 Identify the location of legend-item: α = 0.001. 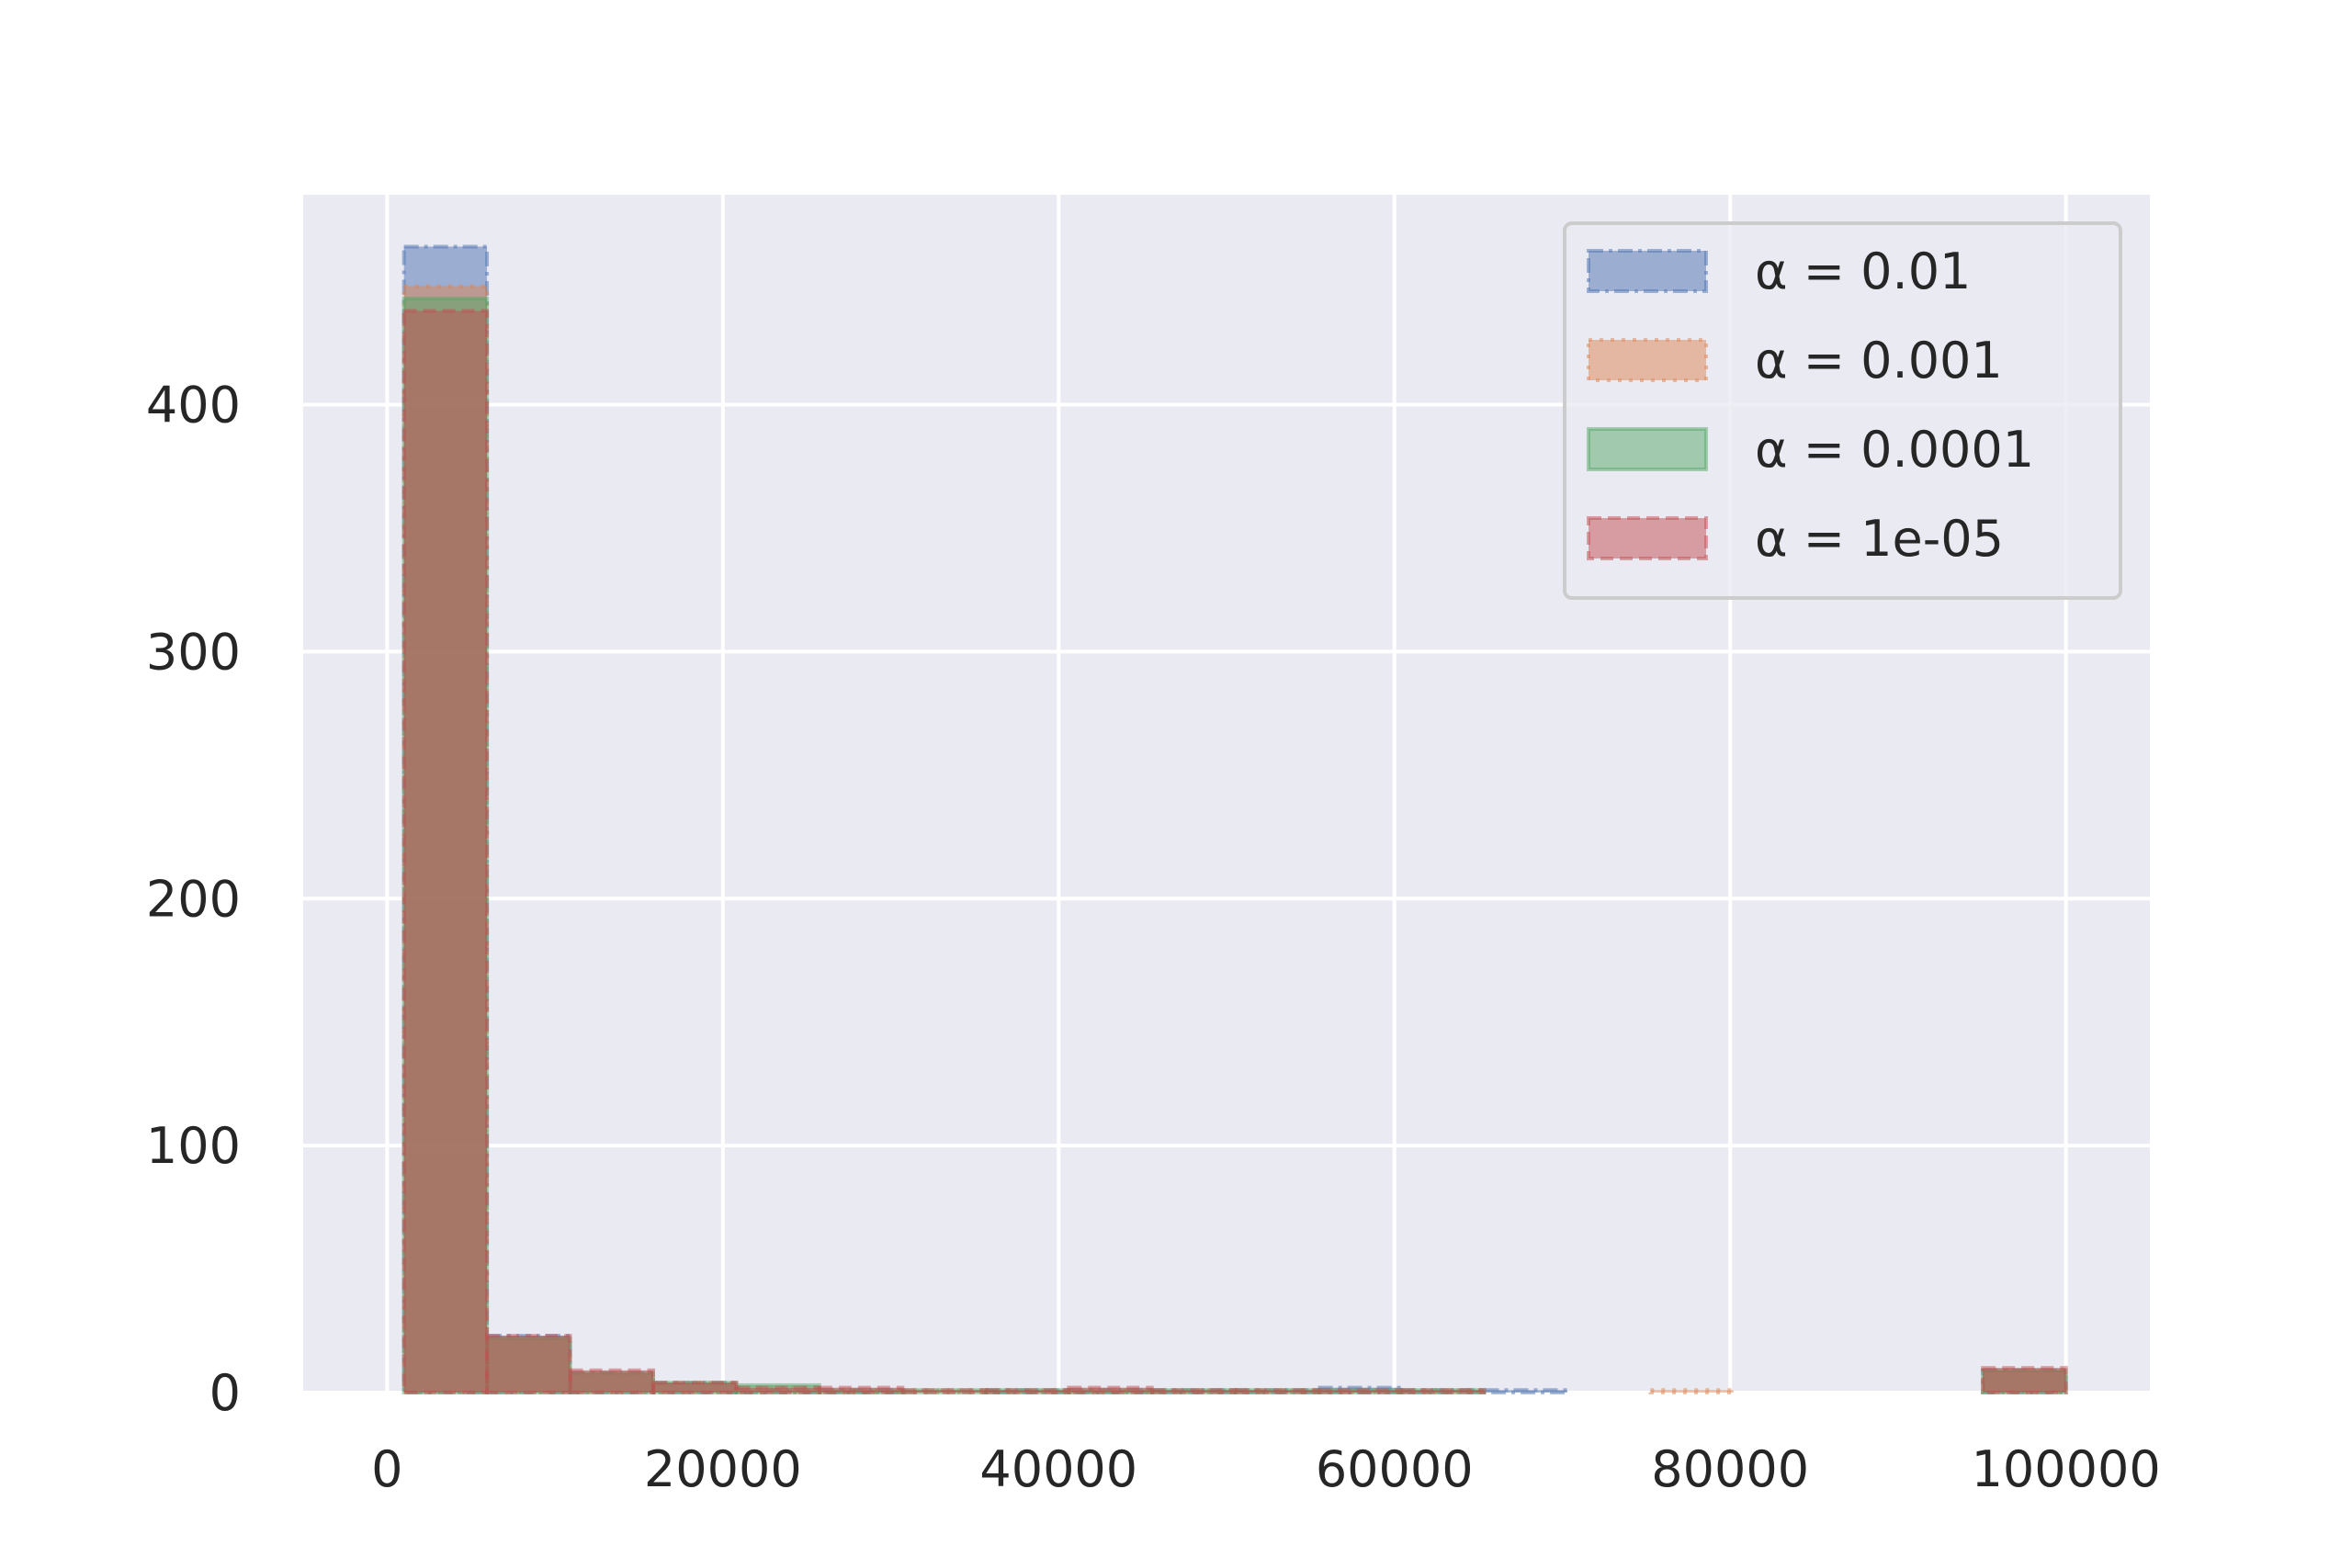
(1795, 360).